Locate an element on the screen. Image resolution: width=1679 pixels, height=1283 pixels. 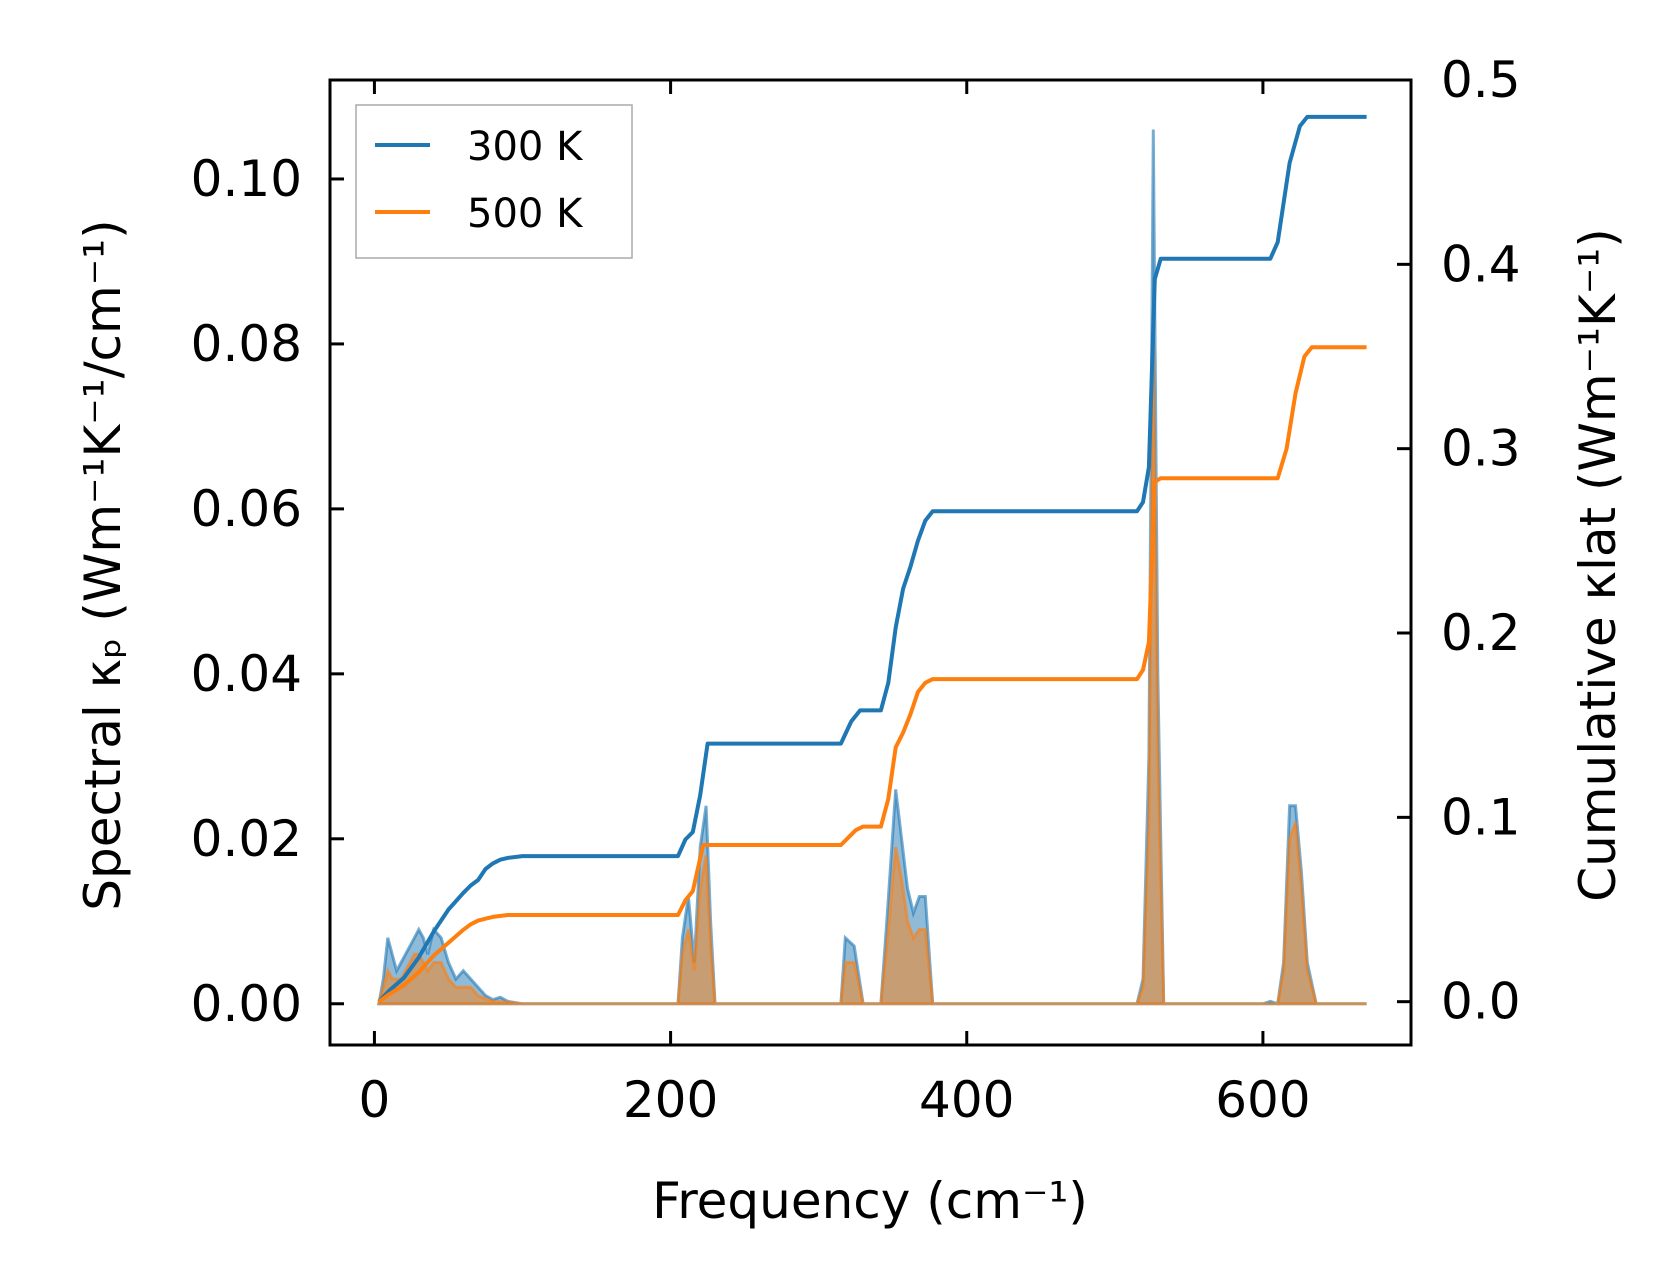
y-right-tick-label: 0.5 is located at coordinates (1481, 80).